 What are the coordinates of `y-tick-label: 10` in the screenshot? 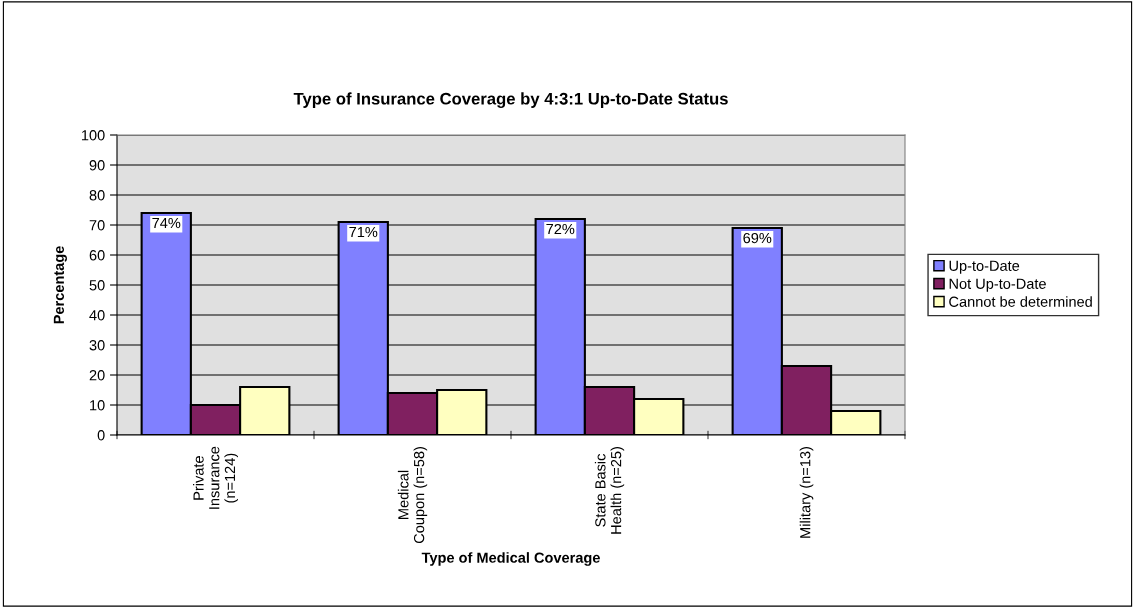 It's located at (97, 405).